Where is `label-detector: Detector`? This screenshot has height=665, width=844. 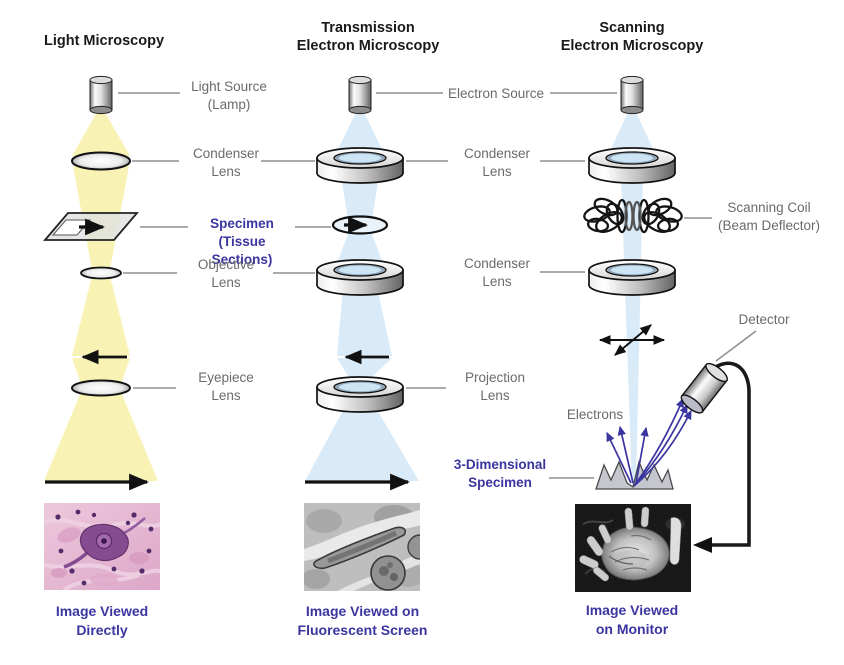
label-detector: Detector is located at coordinates (764, 319).